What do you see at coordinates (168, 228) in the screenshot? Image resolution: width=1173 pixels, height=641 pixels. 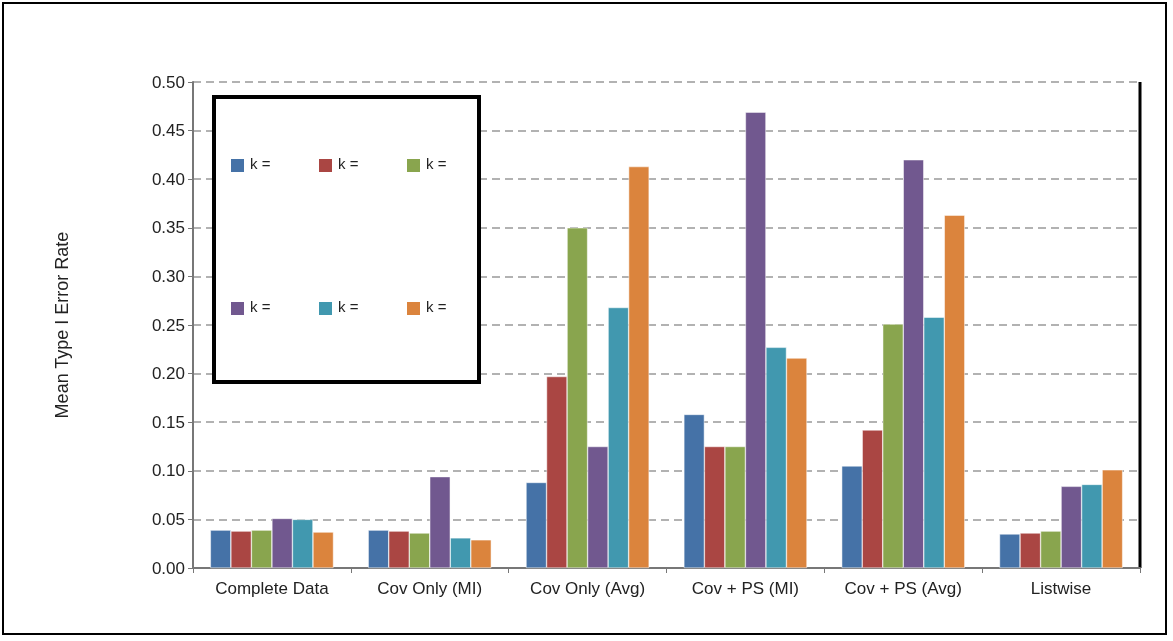 I see `y-tick-label: 0.35` at bounding box center [168, 228].